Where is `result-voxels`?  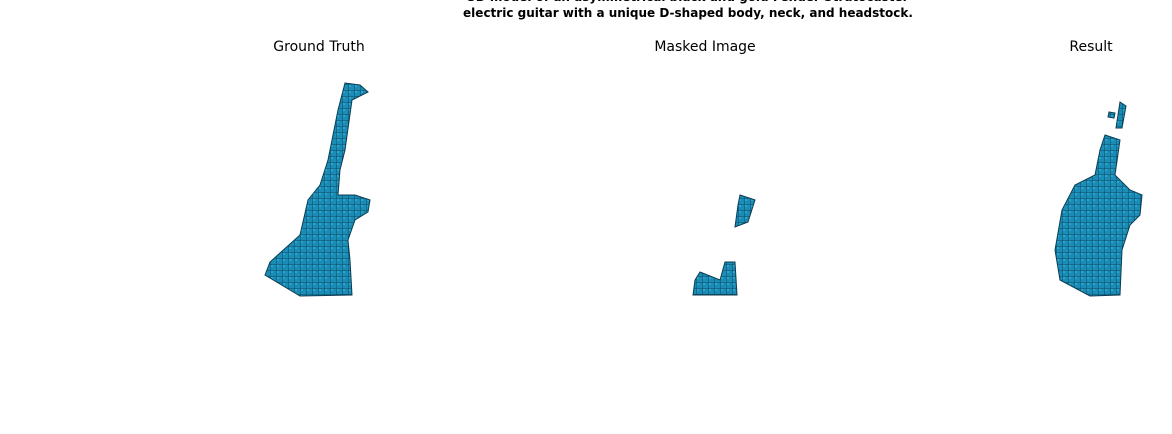
result-voxels is located at coordinates (1098, 199).